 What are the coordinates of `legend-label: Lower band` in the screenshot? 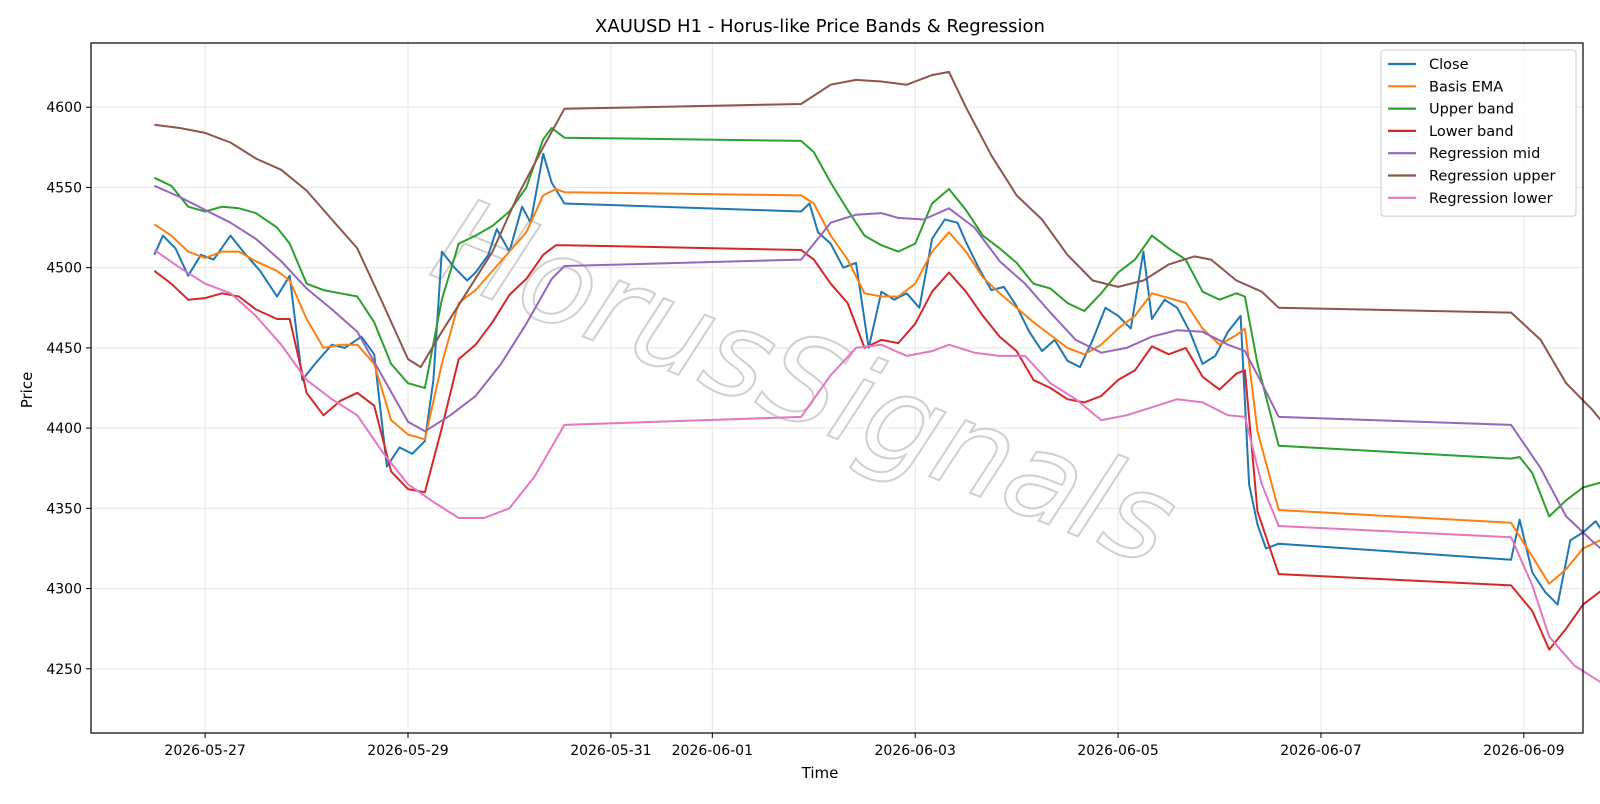 It's located at (1471, 132).